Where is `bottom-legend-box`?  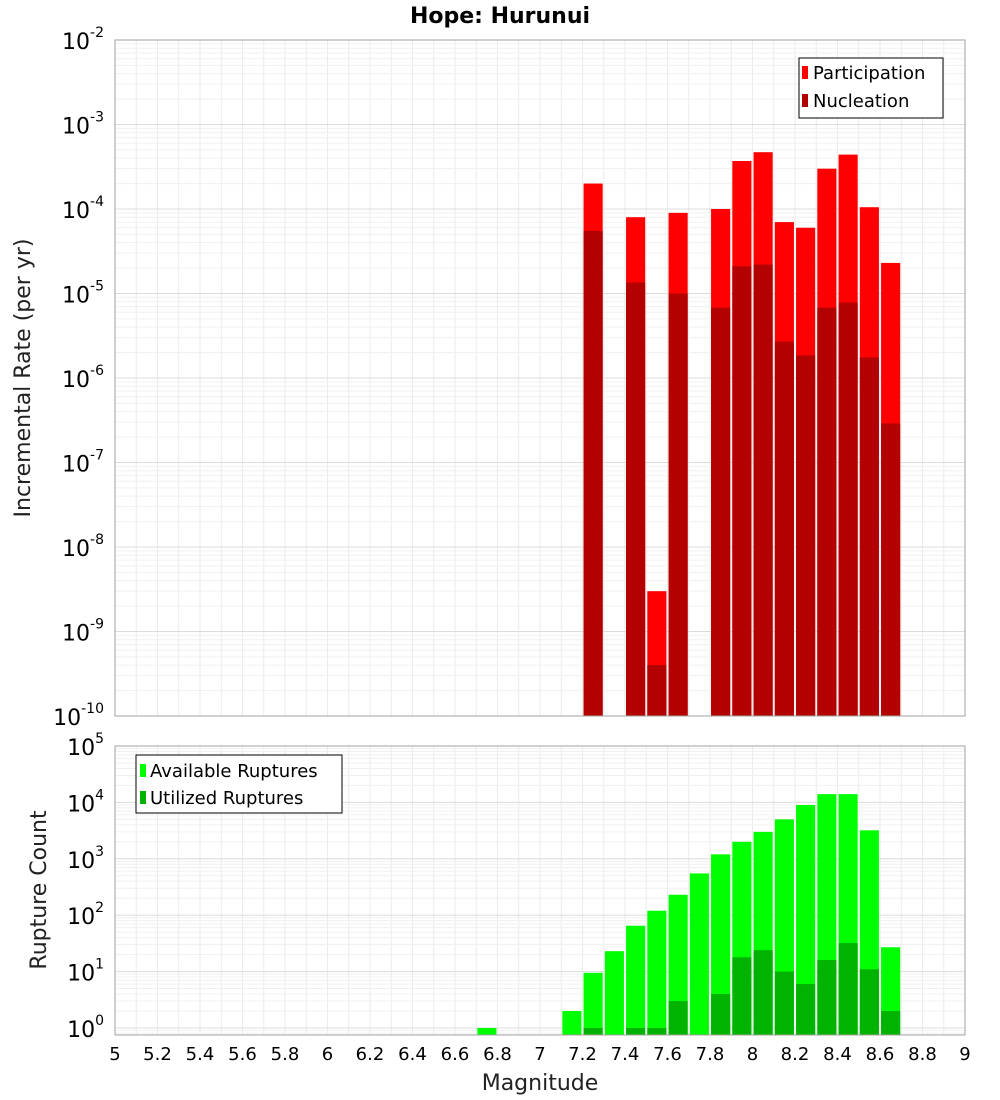
bottom-legend-box is located at coordinates (239, 784).